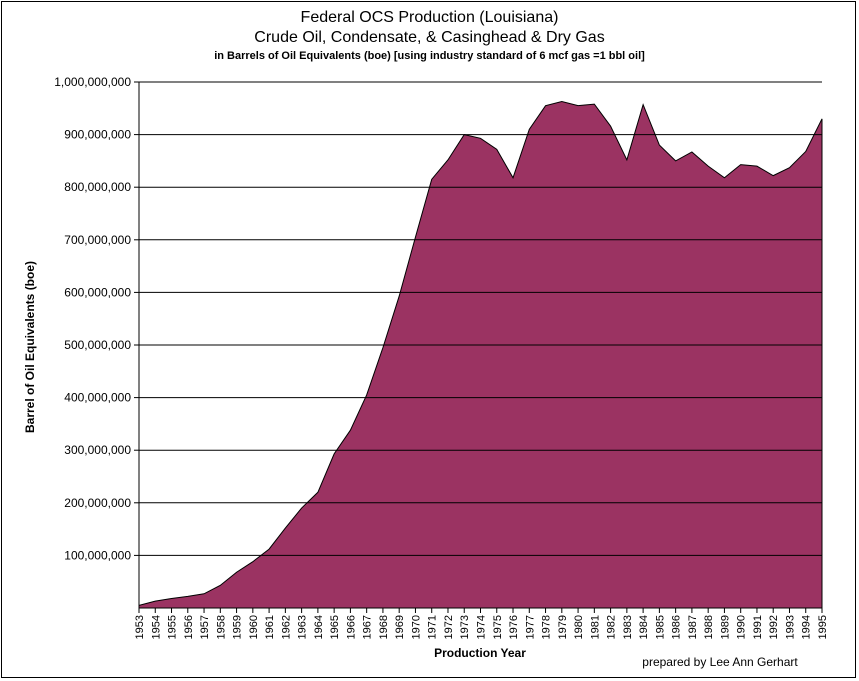  I want to click on chart-title: Federal OCS Production (Louisiana), so click(429, 17).